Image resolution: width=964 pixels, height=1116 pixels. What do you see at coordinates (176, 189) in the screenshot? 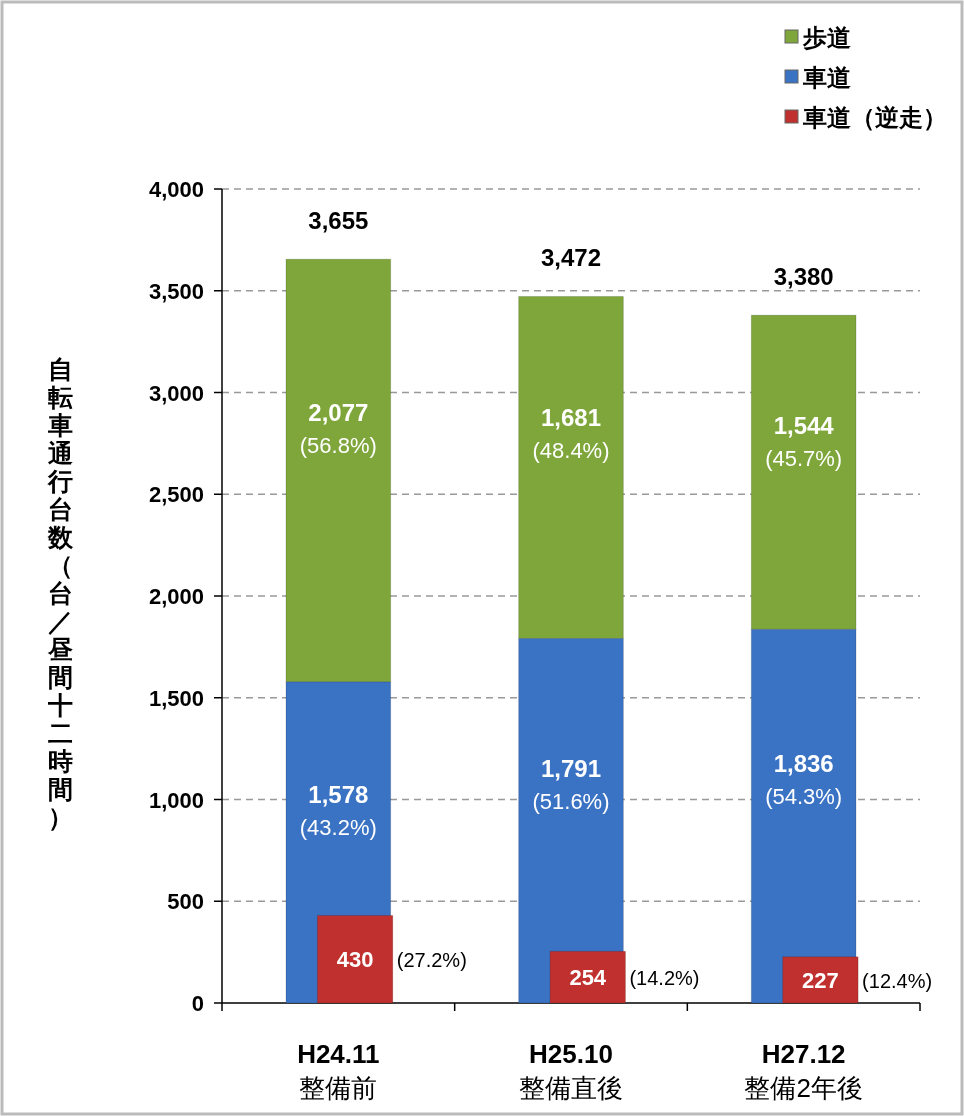
I see `y-tick-label: 4,000` at bounding box center [176, 189].